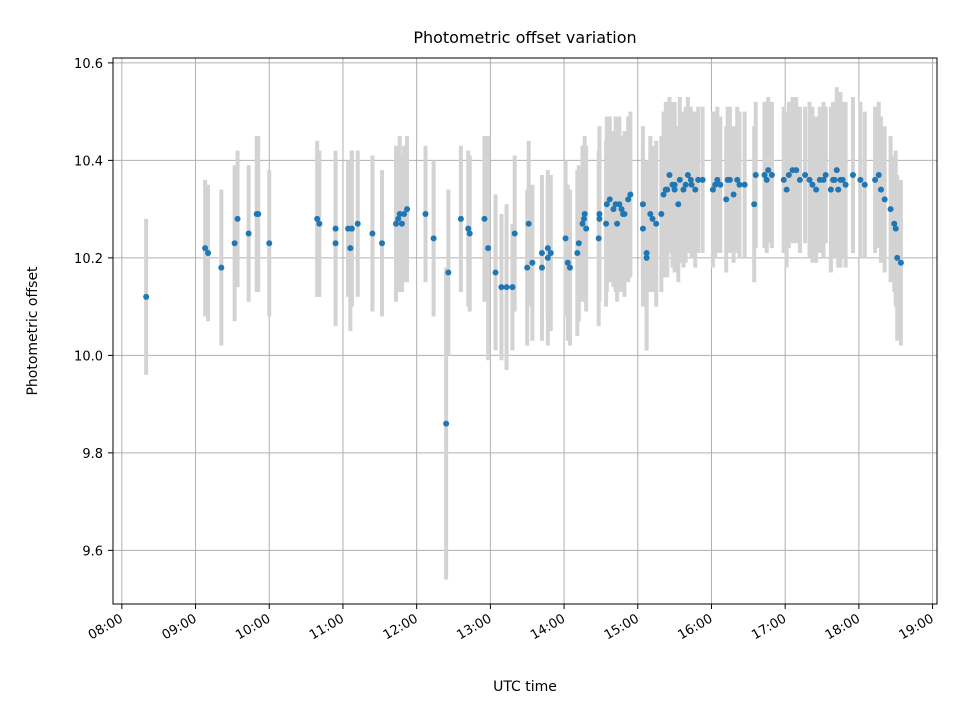  What do you see at coordinates (92, 551) in the screenshot?
I see `y-tick-label: 9.6` at bounding box center [92, 551].